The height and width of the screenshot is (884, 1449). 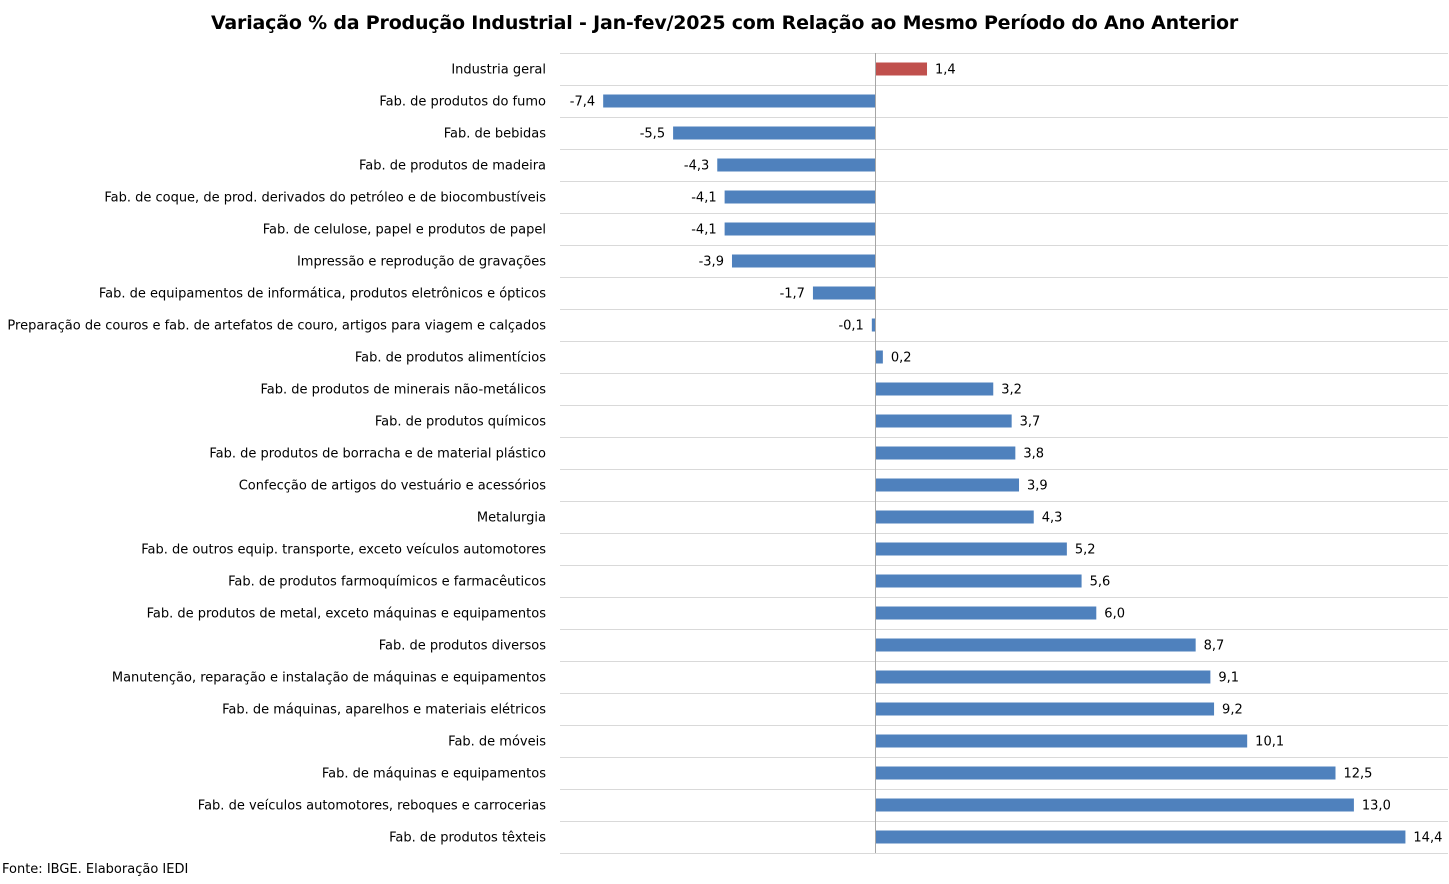 What do you see at coordinates (1011, 390) in the screenshot?
I see `data-label: 3,2` at bounding box center [1011, 390].